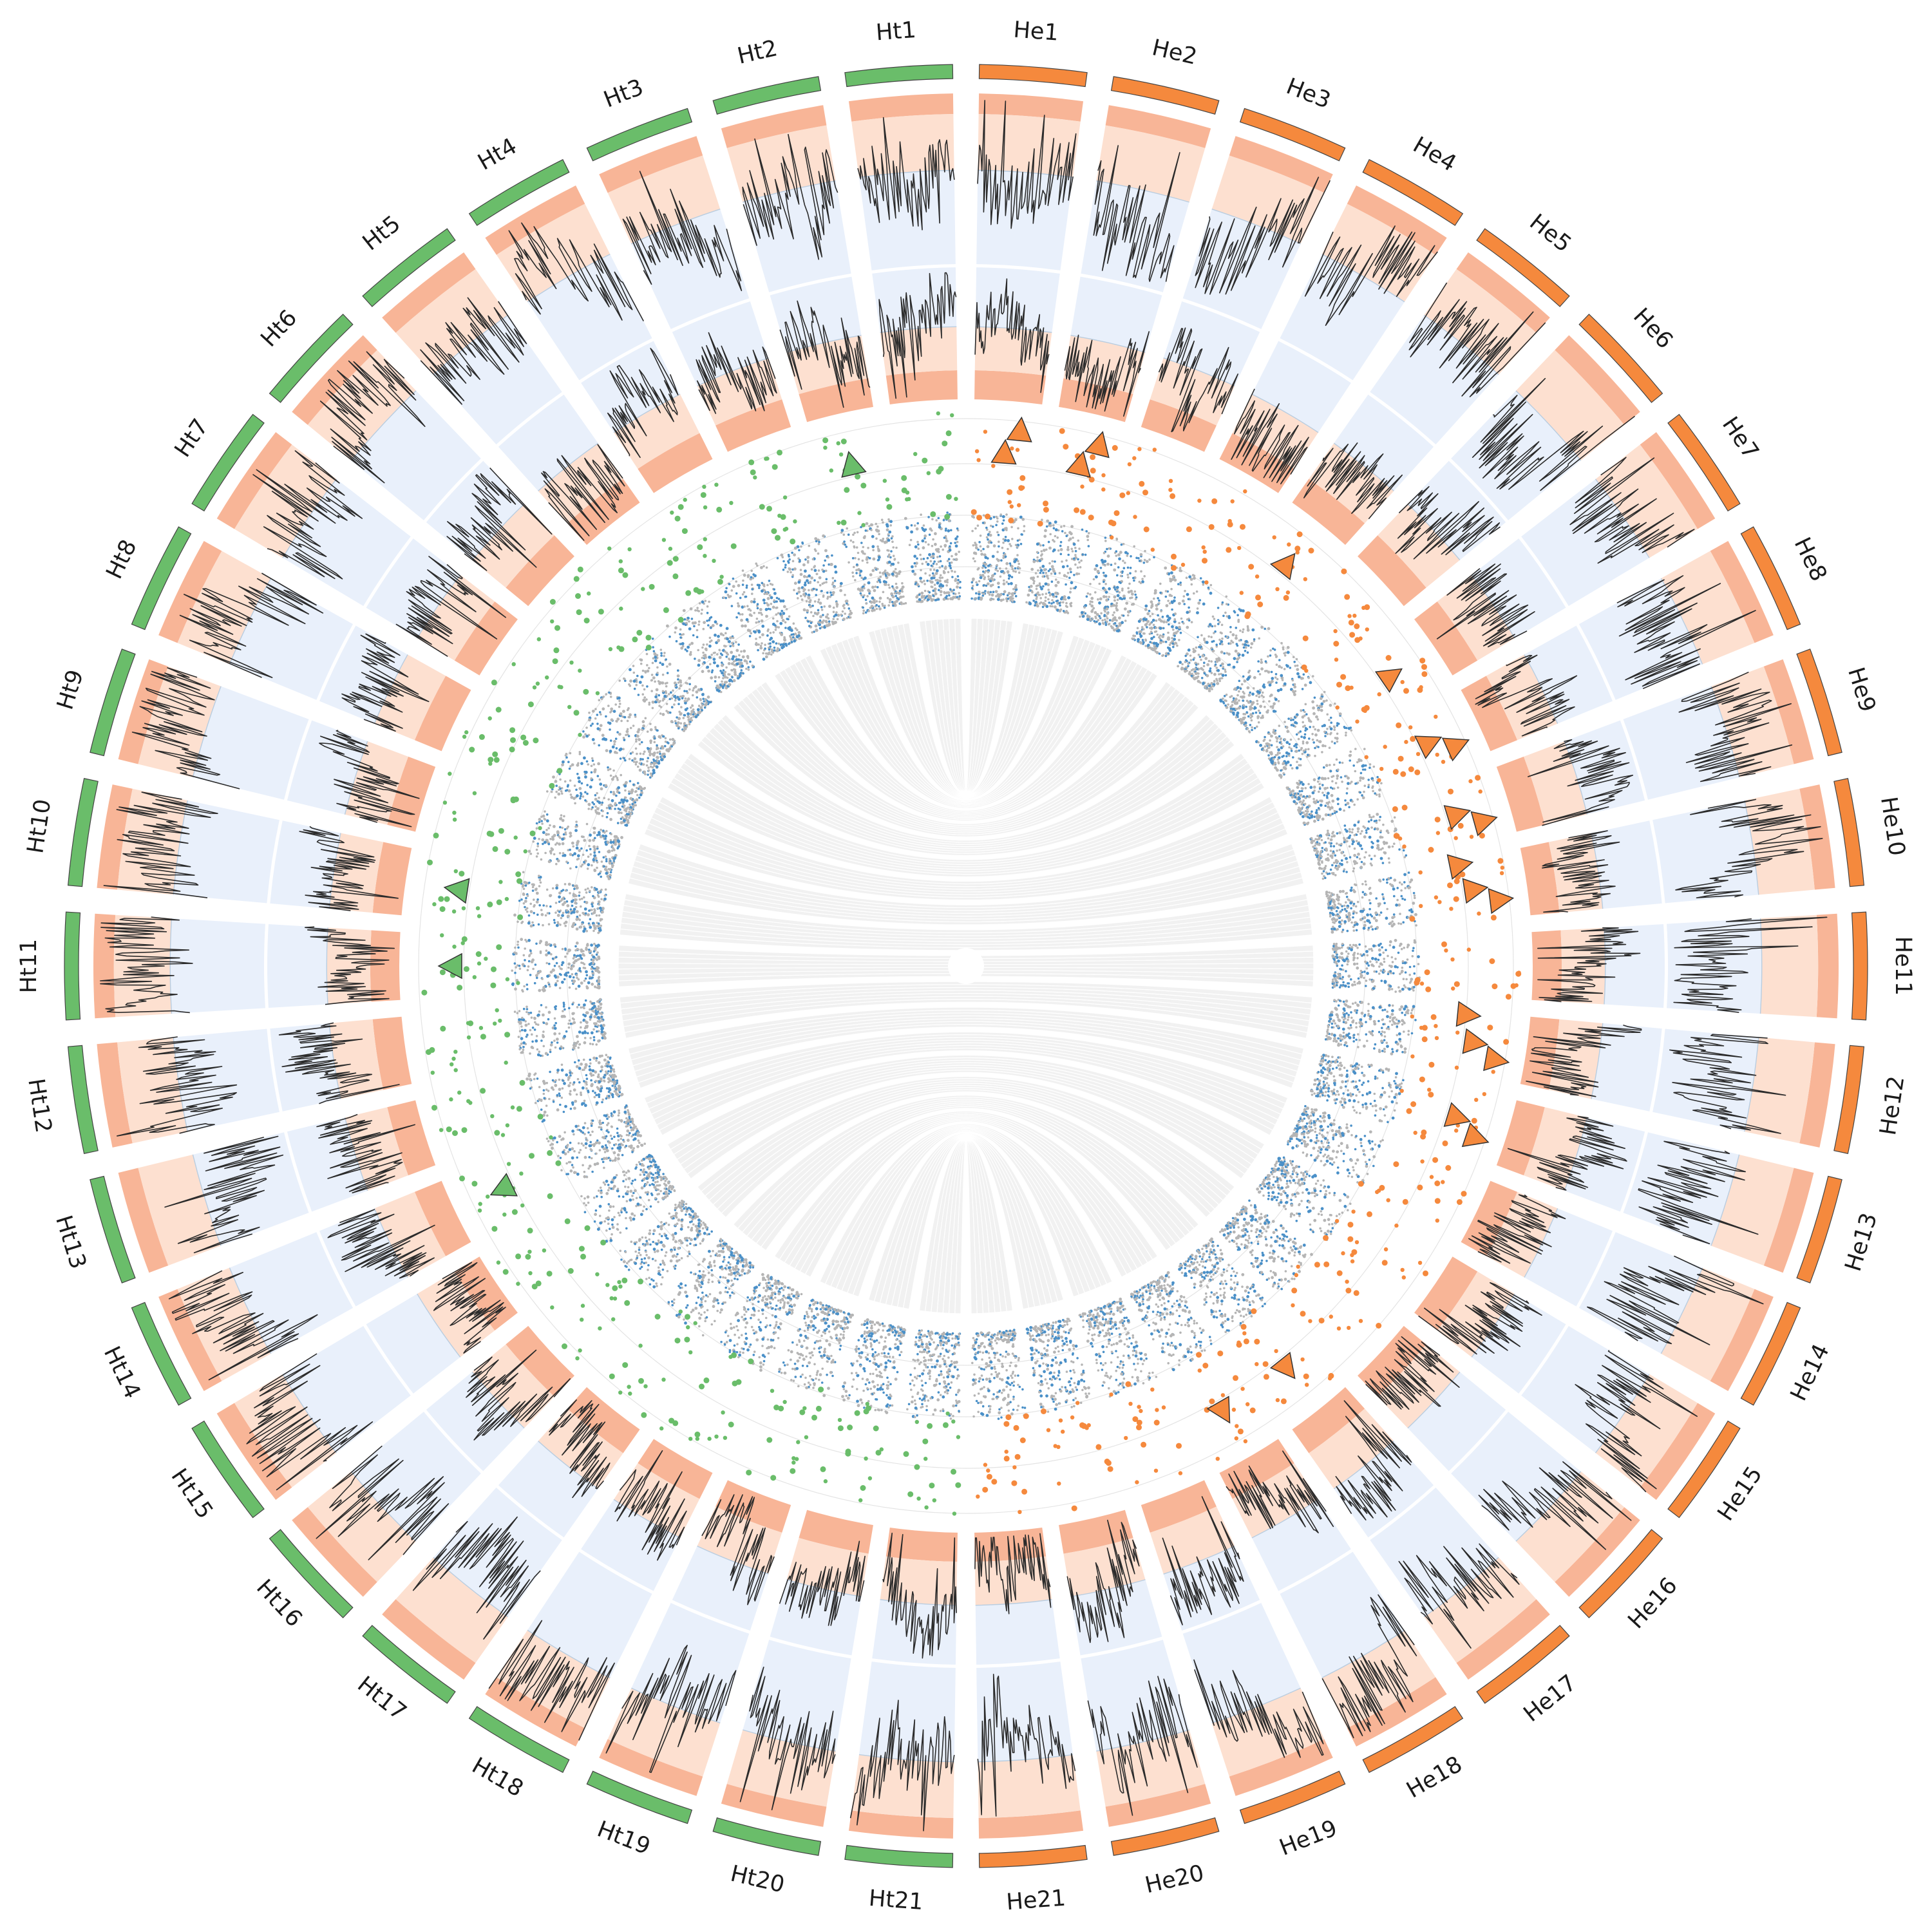 Image resolution: width=1932 pixels, height=1932 pixels. What do you see at coordinates (966, 1067) in the screenshot?
I see `synteny-link` at bounding box center [966, 1067].